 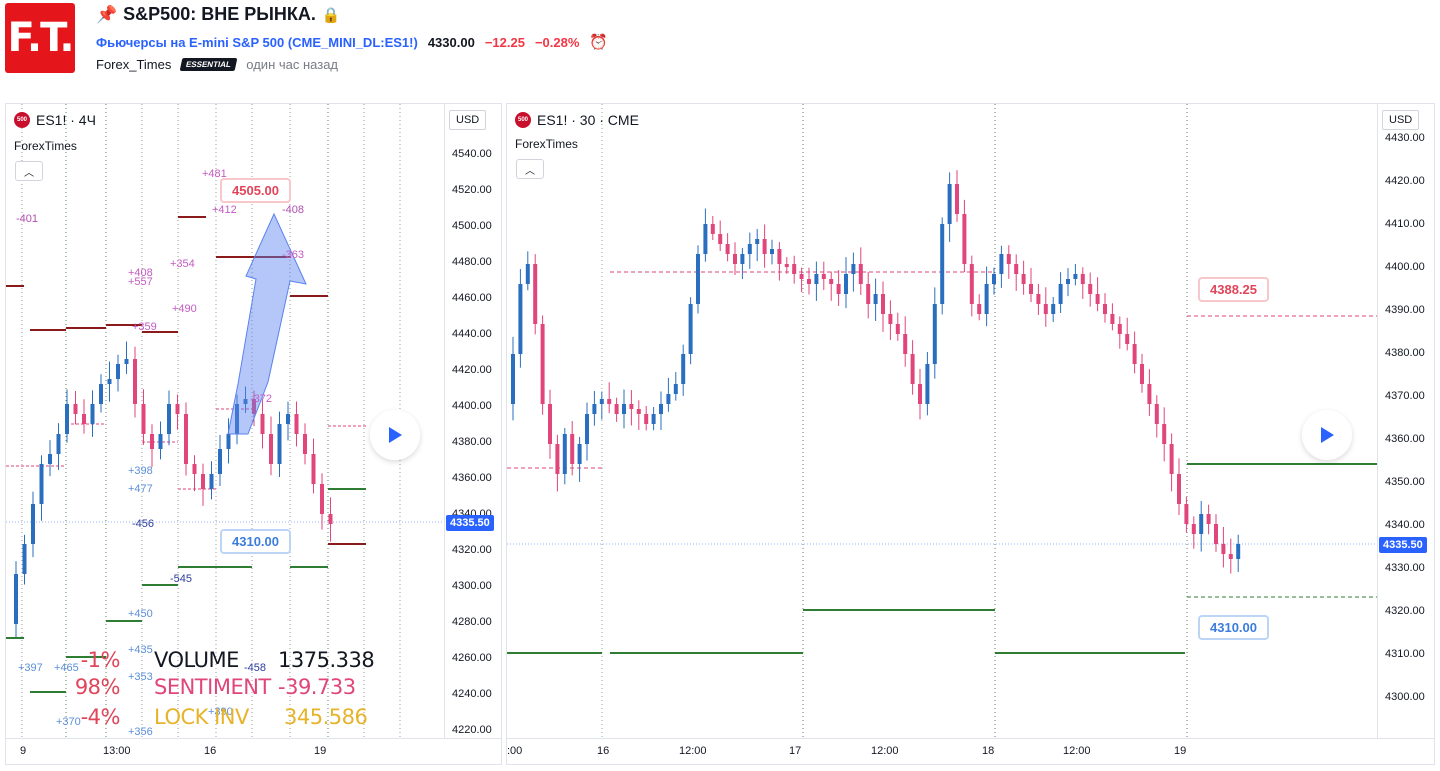 I want to click on essential-badge: ESSENTIAL, so click(x=208, y=64).